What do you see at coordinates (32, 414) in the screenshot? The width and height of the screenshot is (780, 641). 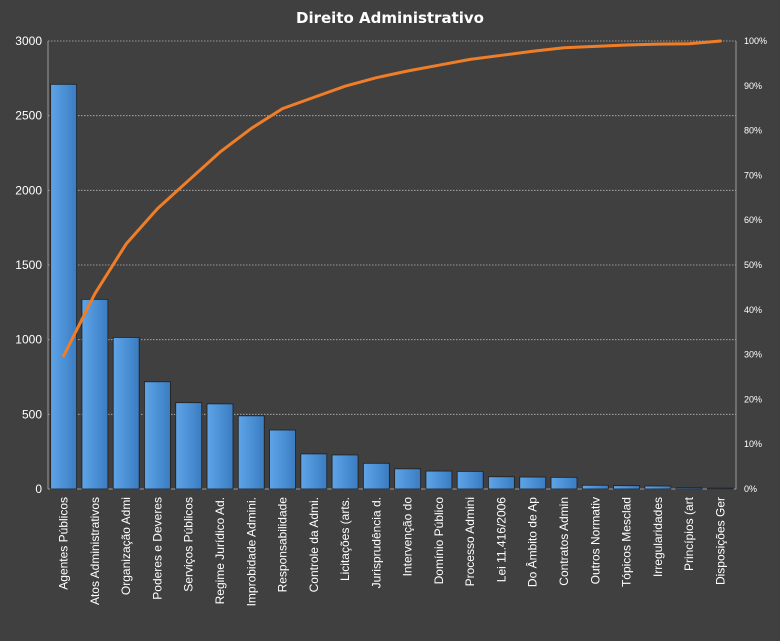 I see `y-left-tick-label: 500` at bounding box center [32, 414].